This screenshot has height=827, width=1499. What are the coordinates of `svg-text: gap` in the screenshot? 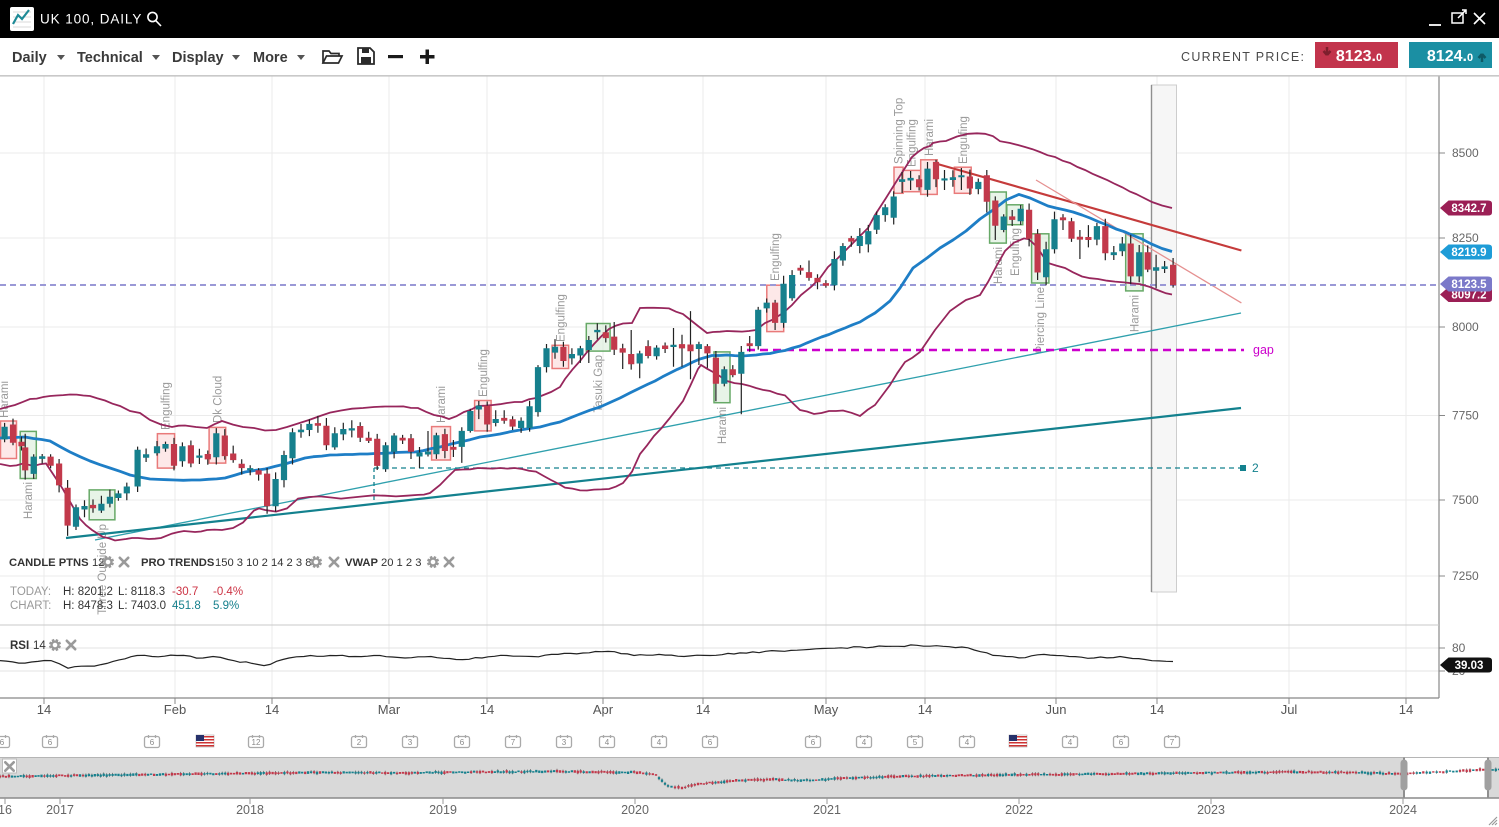 It's located at (1263, 350).